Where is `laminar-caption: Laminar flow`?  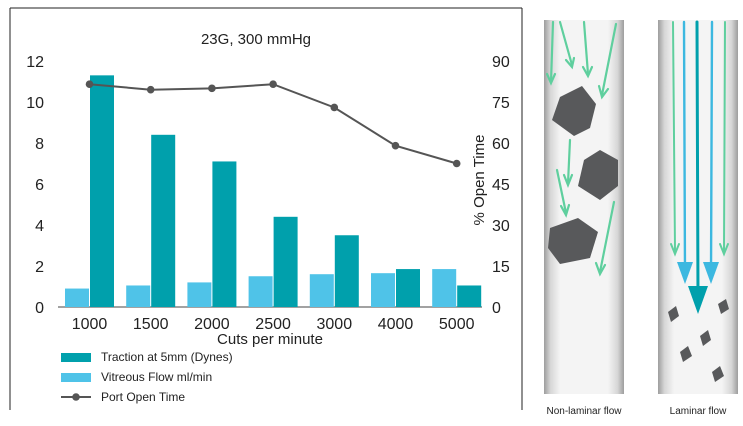 laminar-caption: Laminar flow is located at coordinates (698, 411).